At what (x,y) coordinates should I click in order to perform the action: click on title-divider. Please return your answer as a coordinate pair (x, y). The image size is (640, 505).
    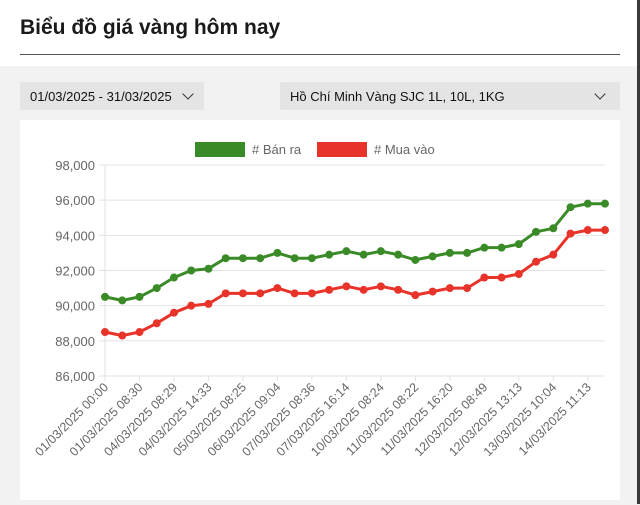
    Looking at the image, I should click on (320, 54).